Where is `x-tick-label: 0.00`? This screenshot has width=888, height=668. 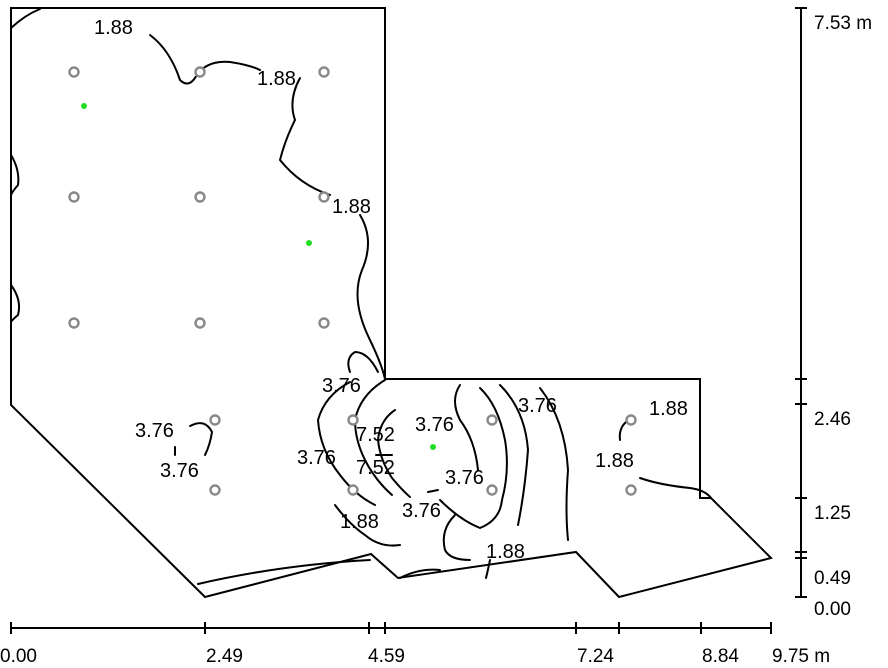
x-tick-label: 0.00 is located at coordinates (18, 656).